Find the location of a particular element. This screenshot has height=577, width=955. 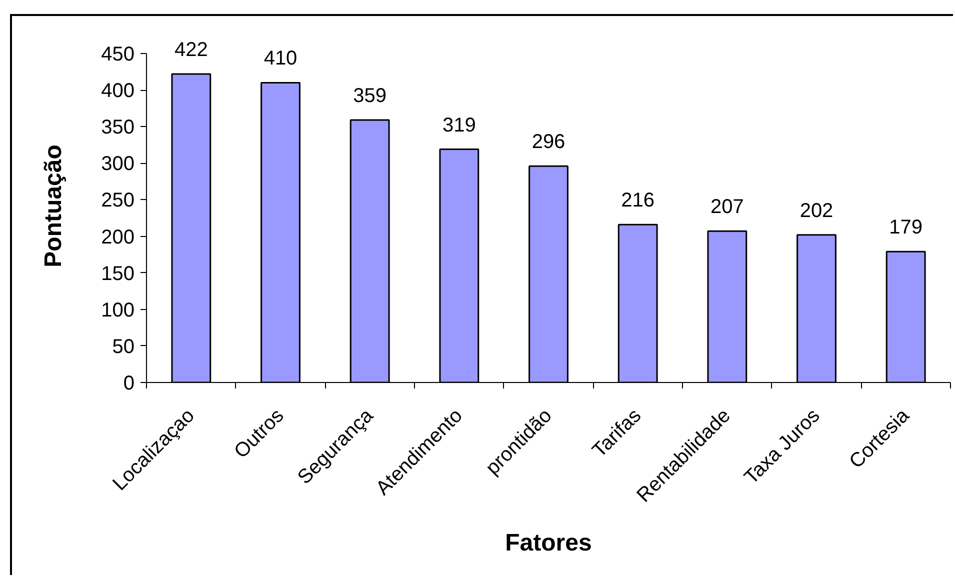

data-label: 207 is located at coordinates (727, 207).